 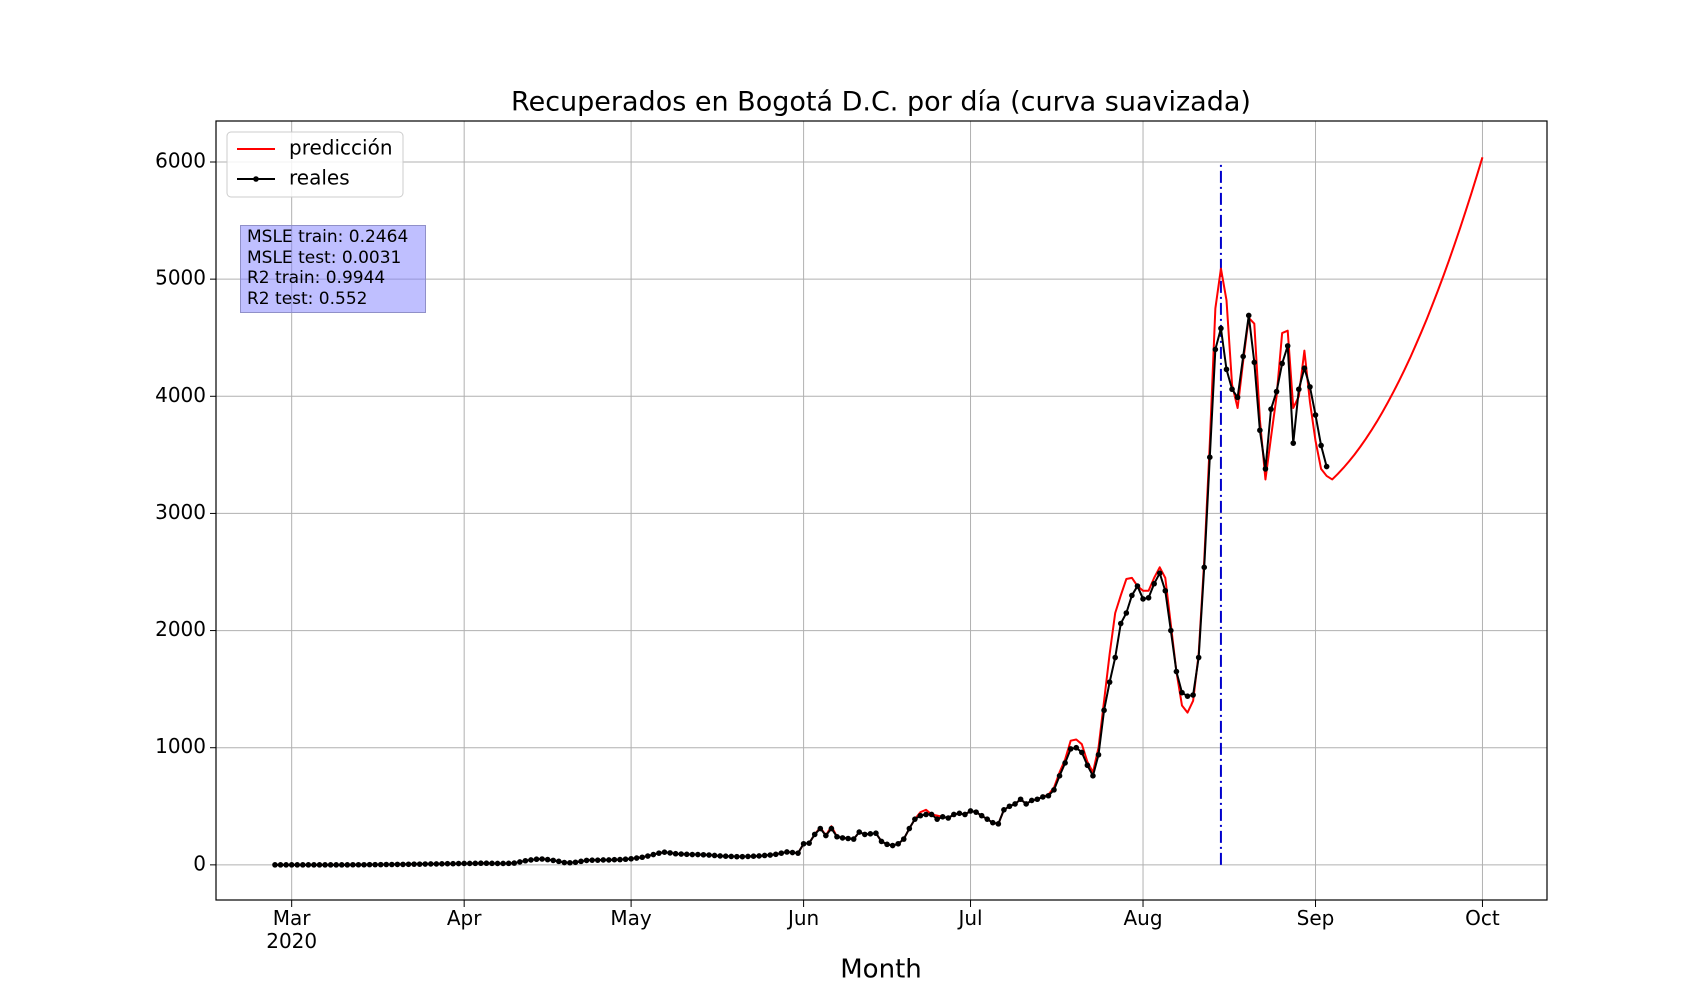 What do you see at coordinates (631, 918) in the screenshot?
I see `x-tick-label: May` at bounding box center [631, 918].